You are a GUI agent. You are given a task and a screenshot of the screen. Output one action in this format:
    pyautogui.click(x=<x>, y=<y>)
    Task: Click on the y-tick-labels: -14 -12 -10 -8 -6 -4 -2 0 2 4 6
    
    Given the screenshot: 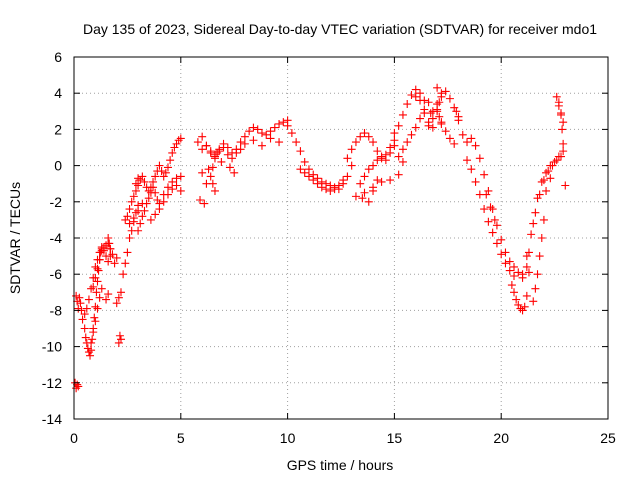 What is the action you would take?
    pyautogui.click(x=52, y=238)
    